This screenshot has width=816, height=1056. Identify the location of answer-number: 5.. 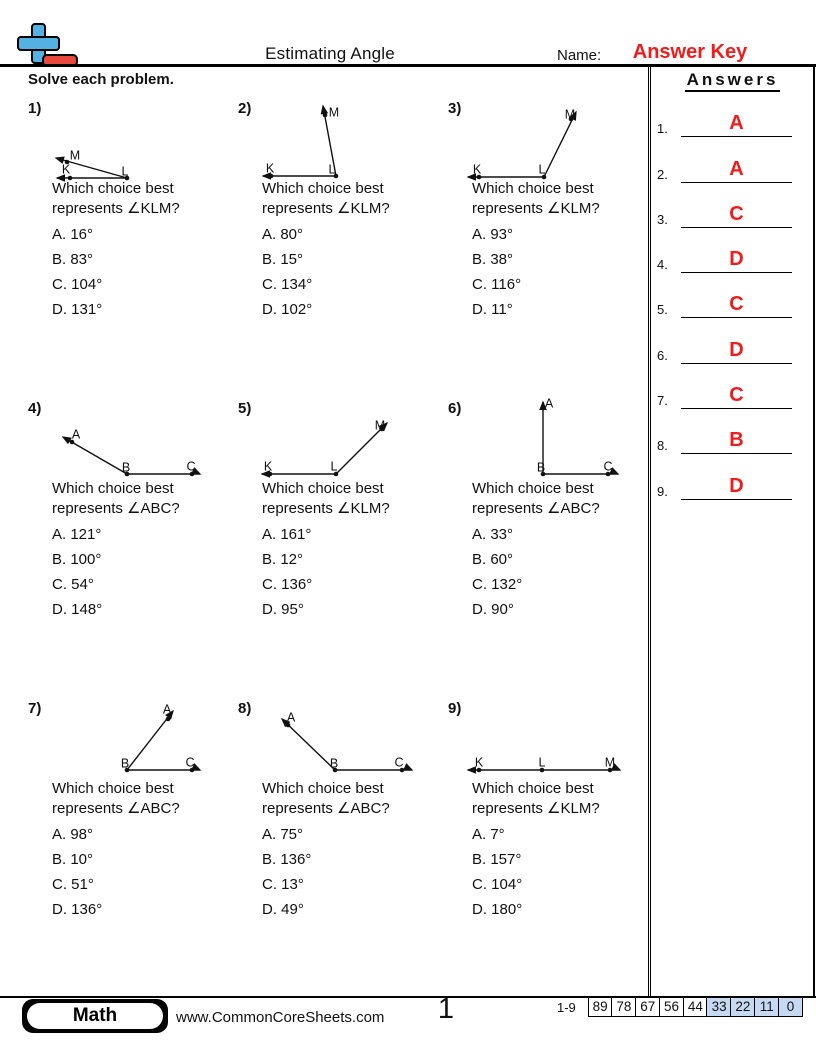
(662, 309).